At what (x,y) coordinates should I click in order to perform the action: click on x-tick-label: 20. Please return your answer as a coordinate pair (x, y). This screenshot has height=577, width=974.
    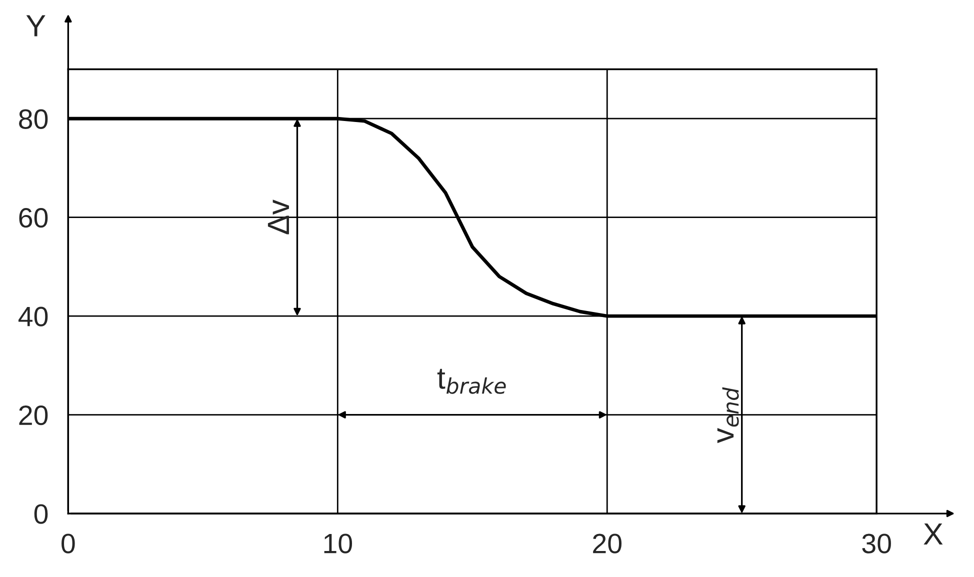
    Looking at the image, I should click on (607, 544).